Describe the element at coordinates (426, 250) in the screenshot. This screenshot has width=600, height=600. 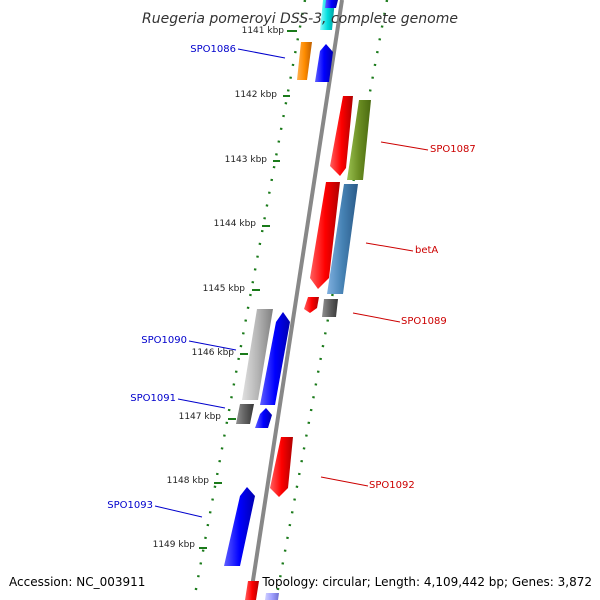
I see `gene-label-beta: betA` at that location.